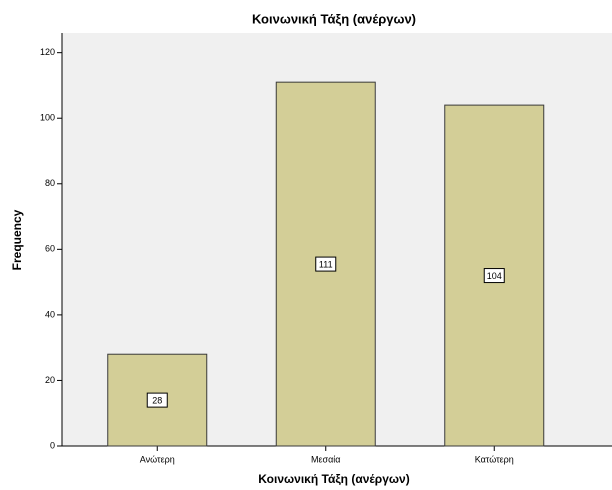  I want to click on data-label: 28, so click(157, 400).